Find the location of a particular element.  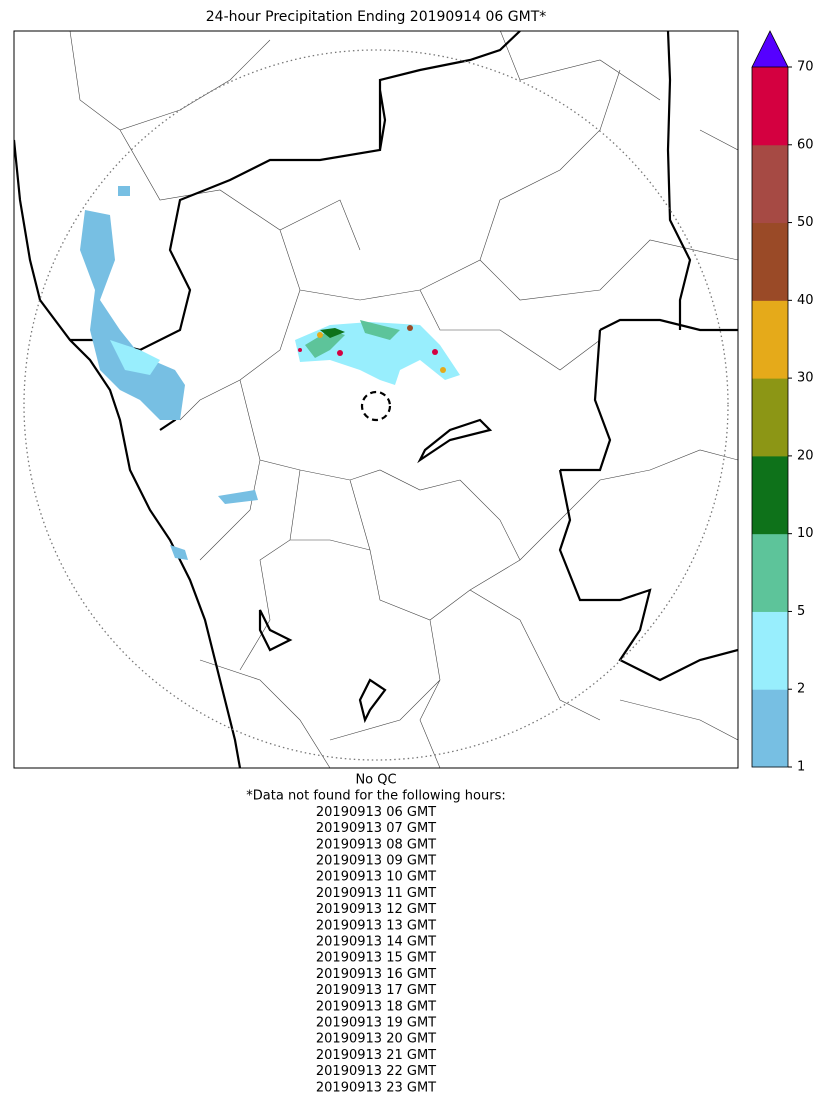

missing-hour: 20190913 13 GMT is located at coordinates (376, 925).